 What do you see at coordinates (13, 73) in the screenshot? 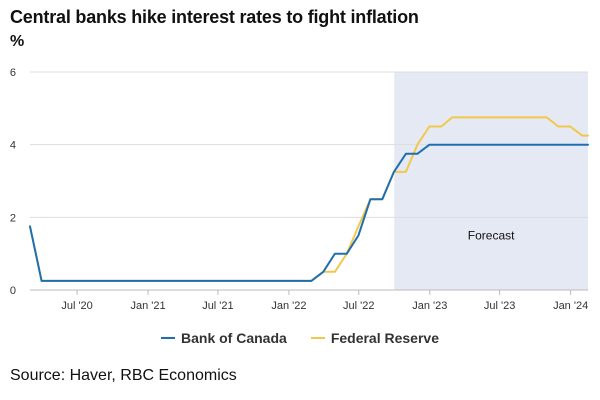
I see `y-tick-label-6: 6` at bounding box center [13, 73].